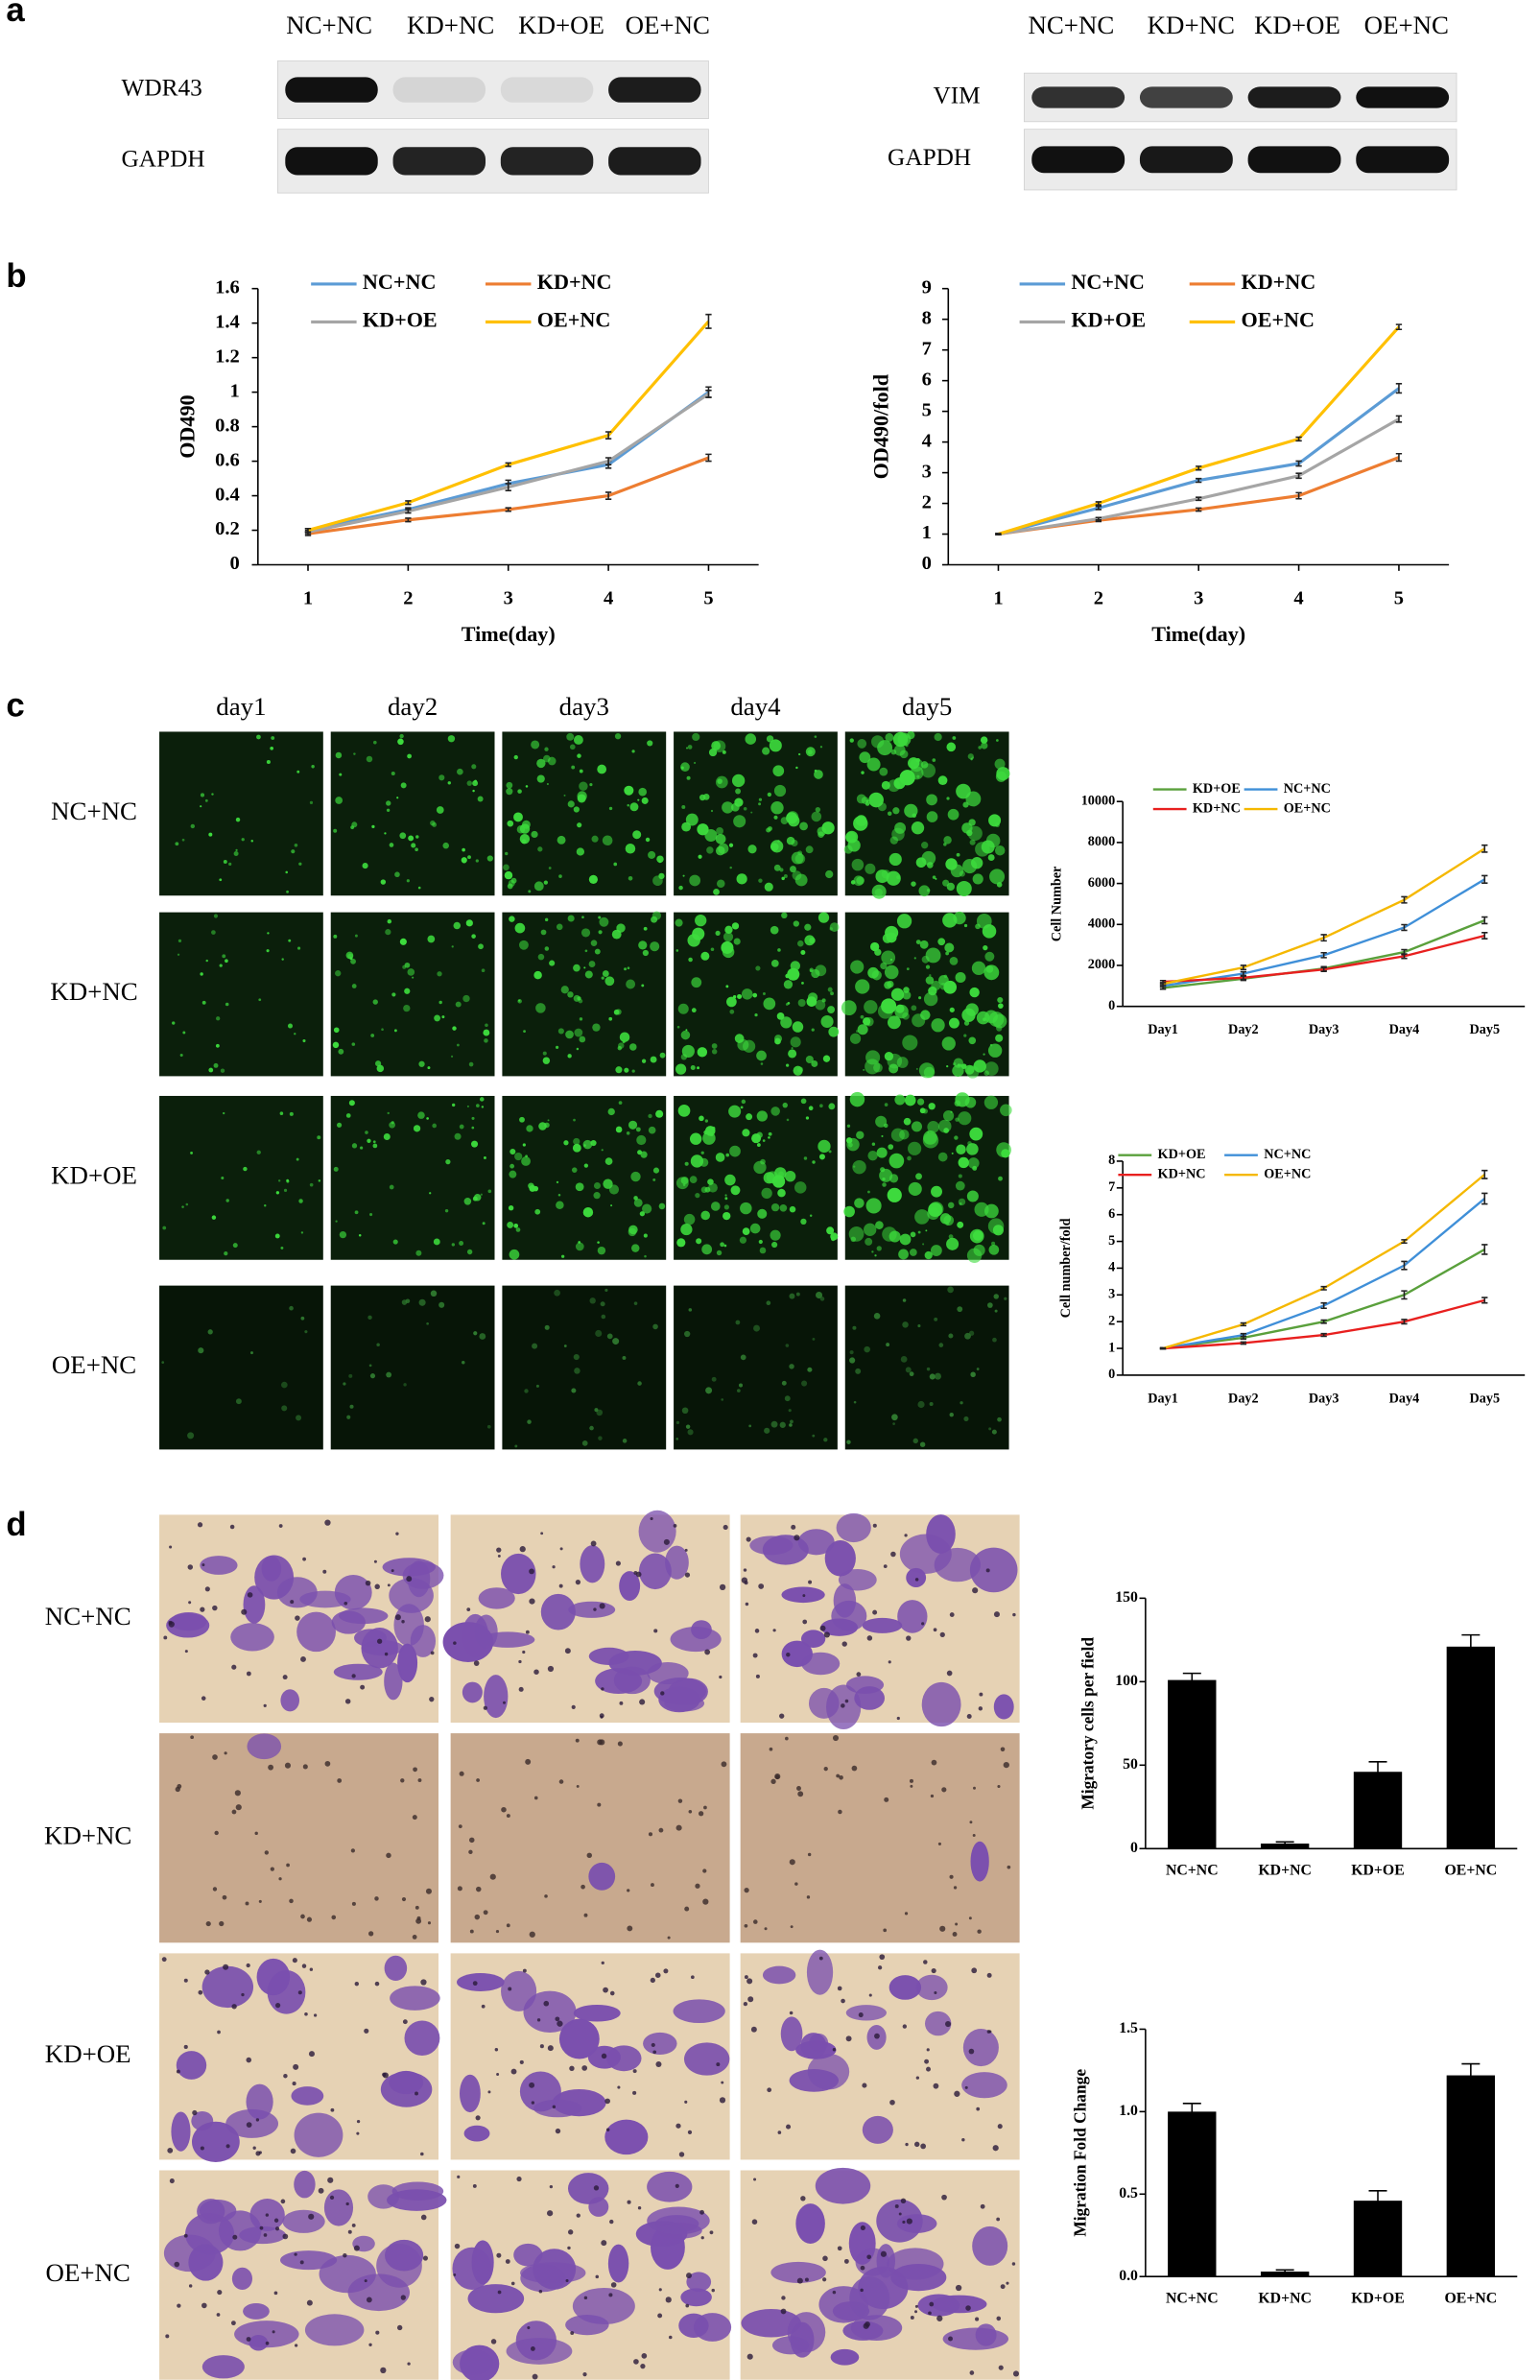 The image size is (1540, 2380). What do you see at coordinates (561, 25) in the screenshot?
I see `lane-label: KD+OE` at bounding box center [561, 25].